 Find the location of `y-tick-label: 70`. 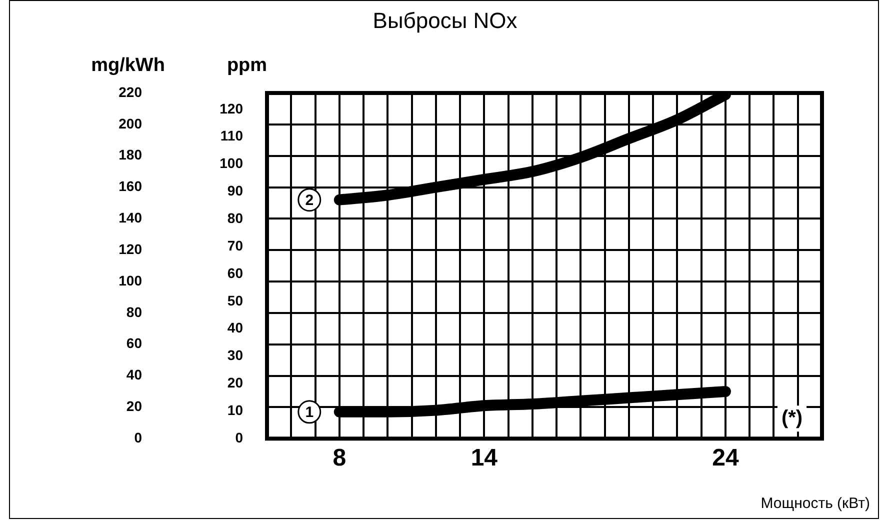

y-tick-label: 70 is located at coordinates (235, 245).